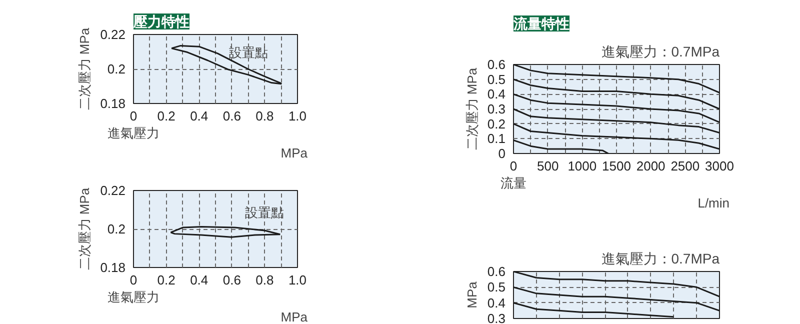 Image resolution: width=800 pixels, height=324 pixels. I want to click on y-axis-title: MPa, so click(472, 294).